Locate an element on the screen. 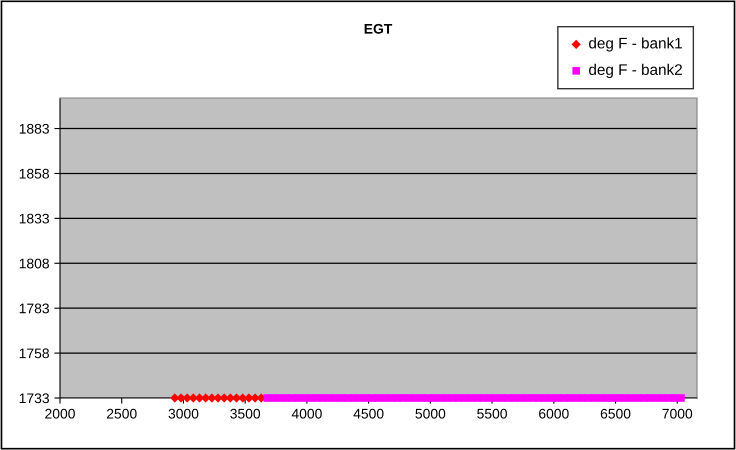 The height and width of the screenshot is (450, 736). legend-label: deg F - bank1 is located at coordinates (635, 44).